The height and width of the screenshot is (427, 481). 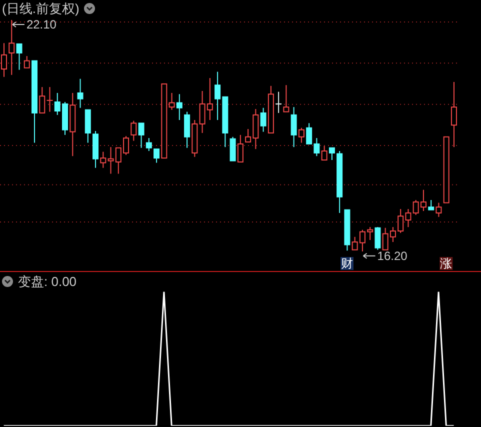 I want to click on chart-title: 变盘: 0.00, so click(x=47, y=281).